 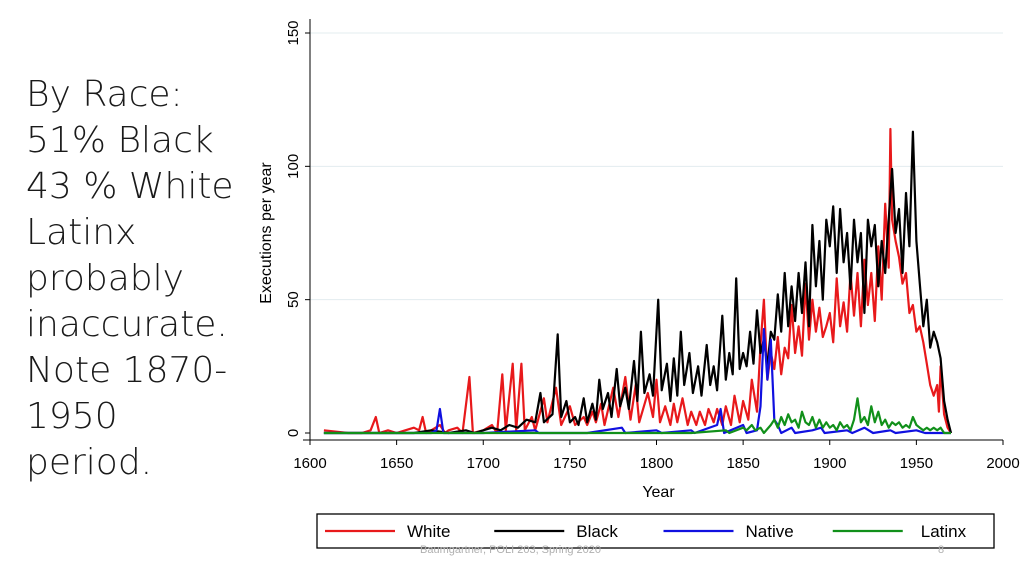 What do you see at coordinates (569, 463) in the screenshot?
I see `x-tick-label: 1750` at bounding box center [569, 463].